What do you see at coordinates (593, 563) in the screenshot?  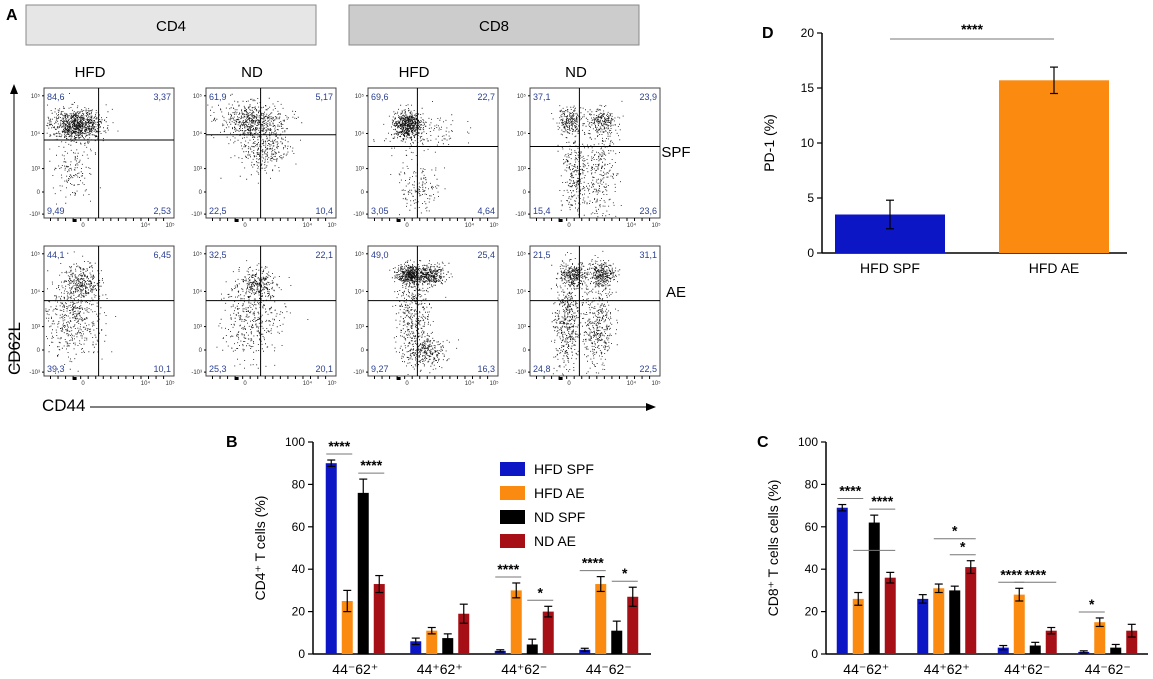 I see `significance-label-4: ****` at bounding box center [593, 563].